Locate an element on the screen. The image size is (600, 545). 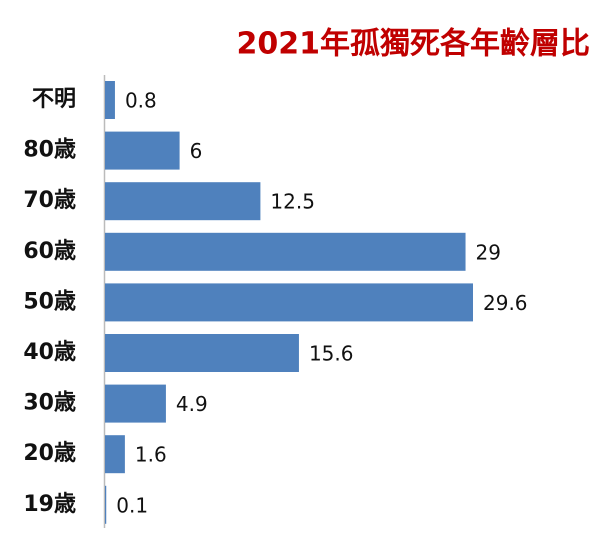
data-label: 29.6 is located at coordinates (505, 303).